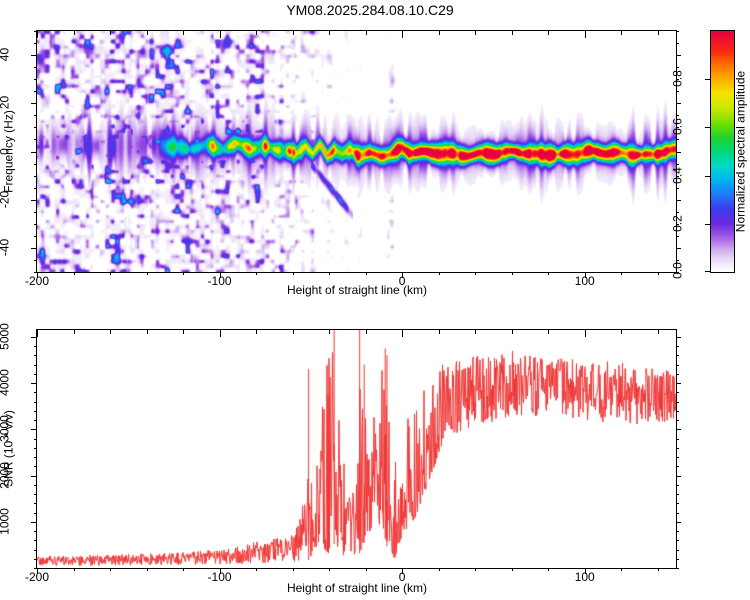 This screenshot has height=600, width=750. What do you see at coordinates (6, 103) in the screenshot?
I see `top-y-tick-label: 20` at bounding box center [6, 103].